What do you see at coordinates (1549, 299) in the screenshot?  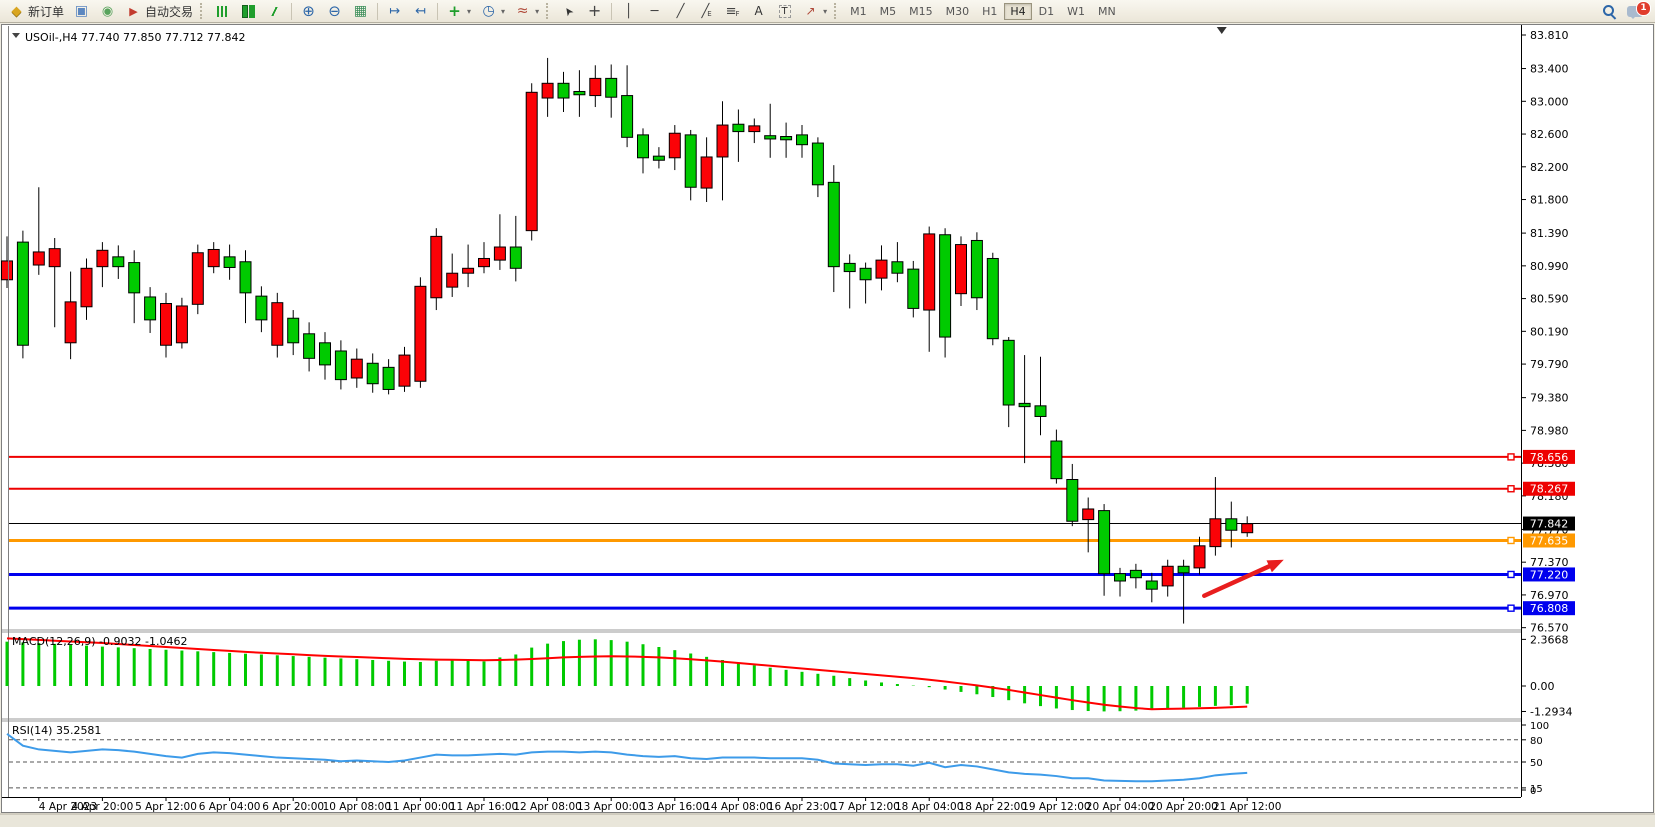 I see `price-axis-tick-label: 80.590` at bounding box center [1549, 299].